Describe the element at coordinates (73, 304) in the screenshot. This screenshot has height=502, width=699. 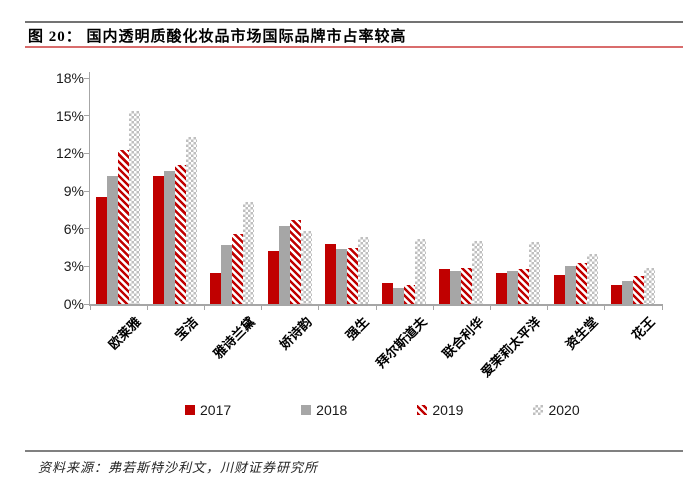
I see `y-axis-tick-label: 0%` at that location.